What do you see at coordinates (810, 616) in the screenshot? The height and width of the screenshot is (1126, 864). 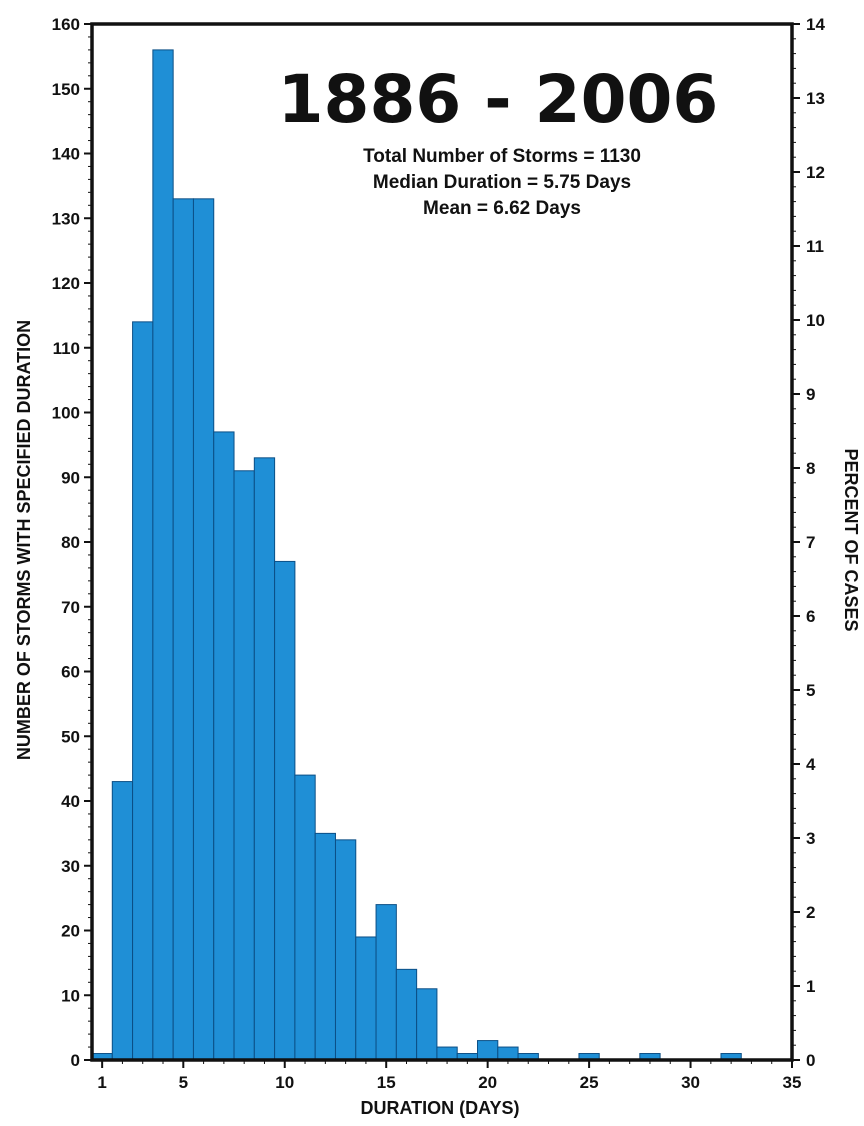 I see `y-right-tick-label: 6` at bounding box center [810, 616].